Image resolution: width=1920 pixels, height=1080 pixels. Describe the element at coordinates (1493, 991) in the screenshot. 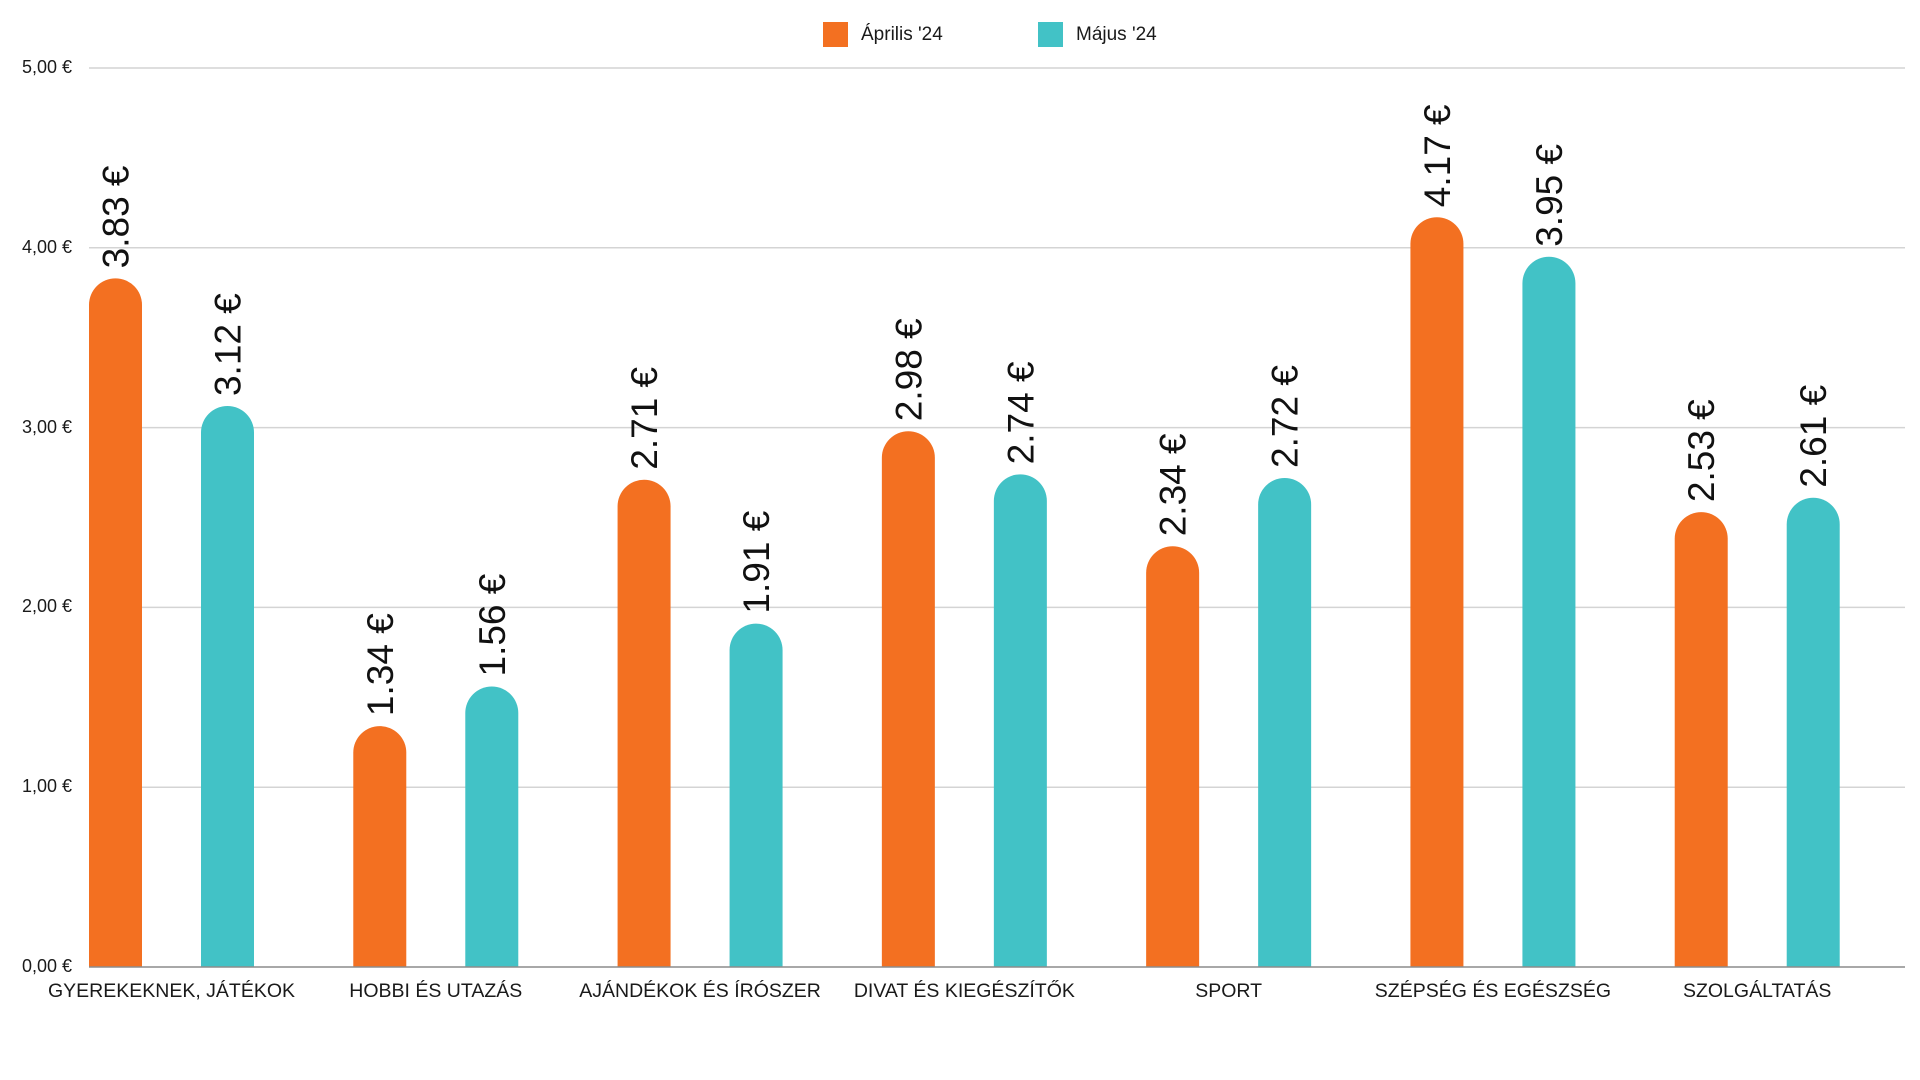

I see `x-tick-label: SZÉPSÉG ÉS EGÉSZSÉG` at that location.